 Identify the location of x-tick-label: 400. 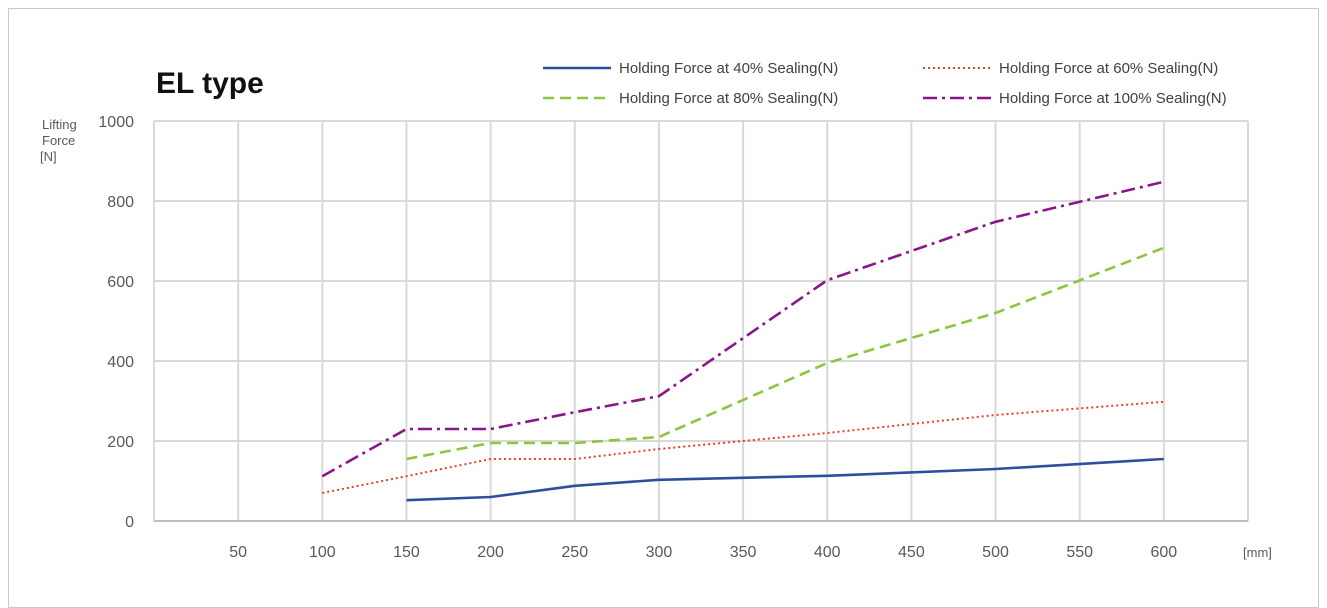
(827, 552).